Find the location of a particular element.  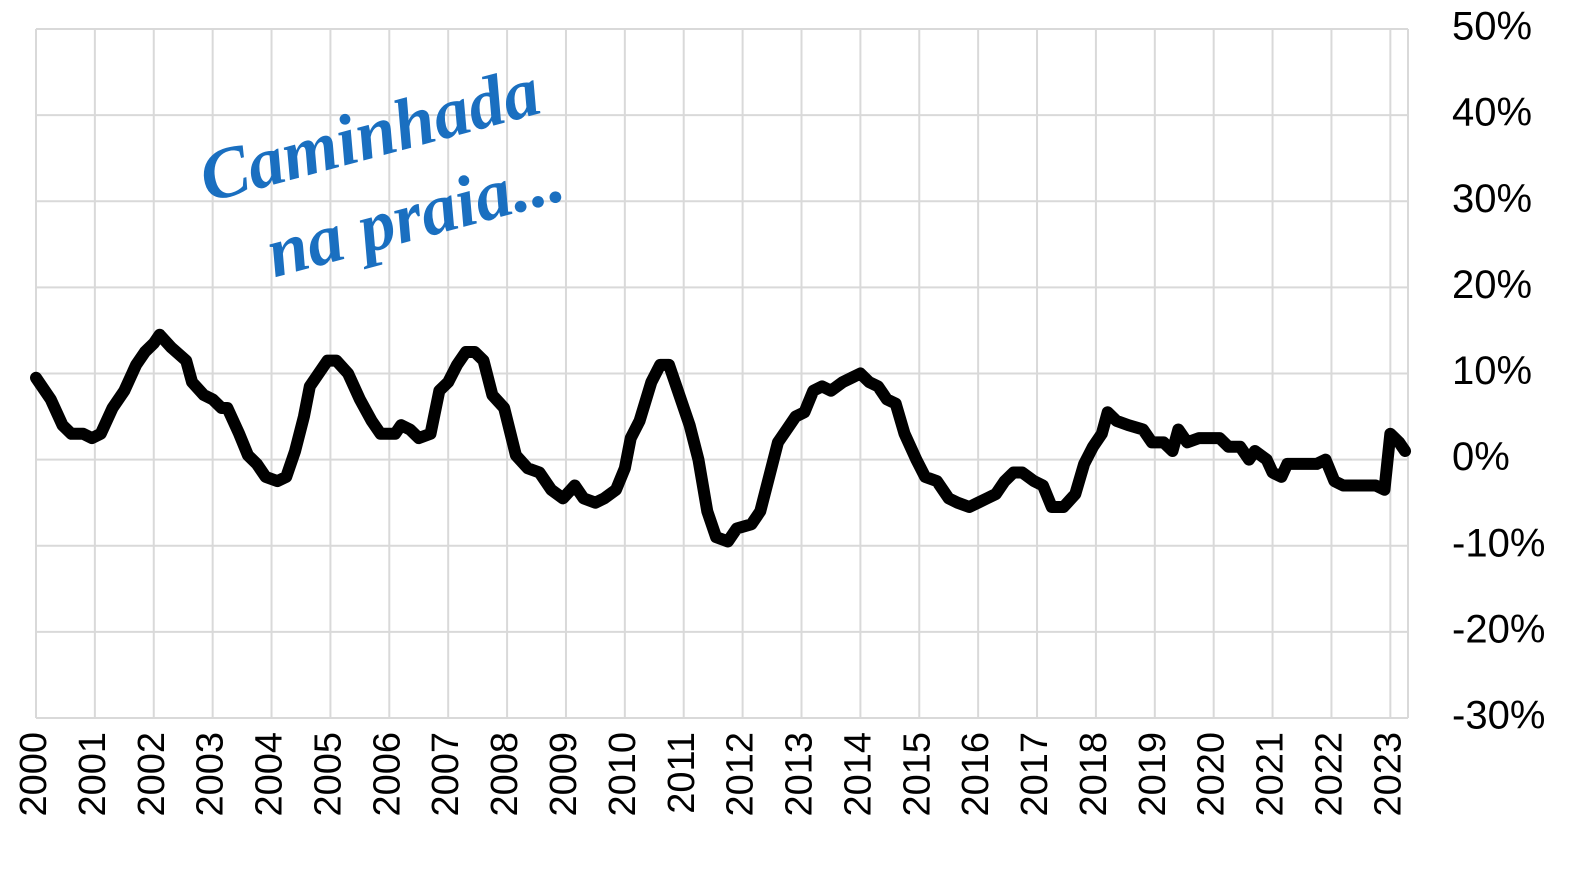

x-tick-label: 2018 is located at coordinates (1094, 774).